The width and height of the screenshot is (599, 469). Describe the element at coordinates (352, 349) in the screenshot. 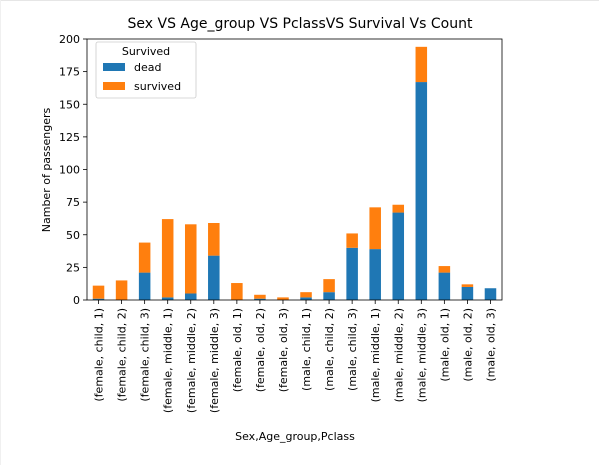

I see `x-tick-label: (male, child, 3)` at that location.